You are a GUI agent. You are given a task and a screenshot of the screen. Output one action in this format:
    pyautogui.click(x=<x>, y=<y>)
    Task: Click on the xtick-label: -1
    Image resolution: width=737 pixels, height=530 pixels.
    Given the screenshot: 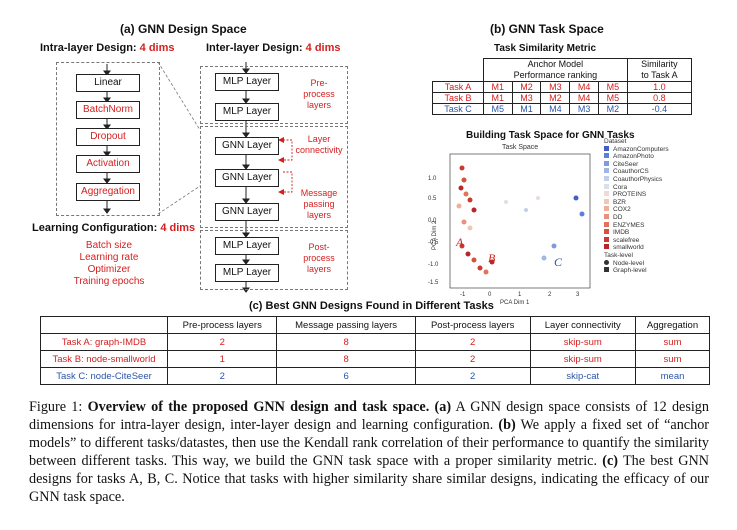 What is the action you would take?
    pyautogui.click(x=463, y=295)
    